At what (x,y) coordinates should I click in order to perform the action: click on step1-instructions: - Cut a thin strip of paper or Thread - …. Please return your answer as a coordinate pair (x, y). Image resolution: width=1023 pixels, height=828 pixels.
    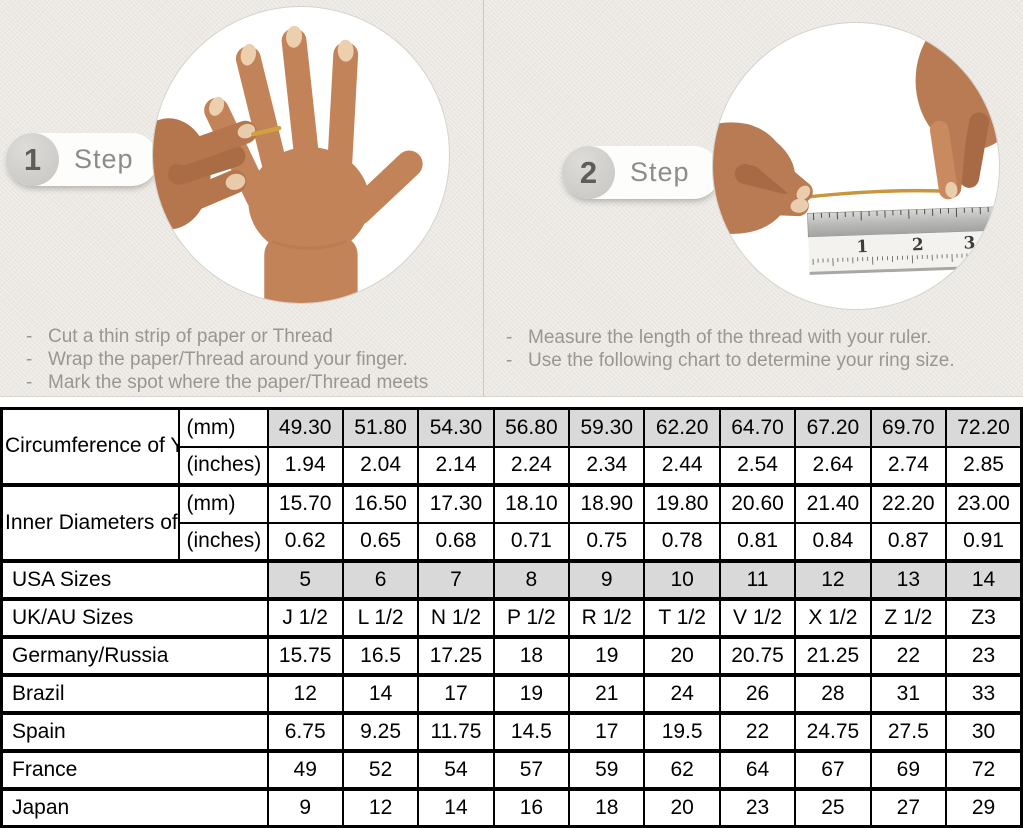
    Looking at the image, I should click on (227, 359).